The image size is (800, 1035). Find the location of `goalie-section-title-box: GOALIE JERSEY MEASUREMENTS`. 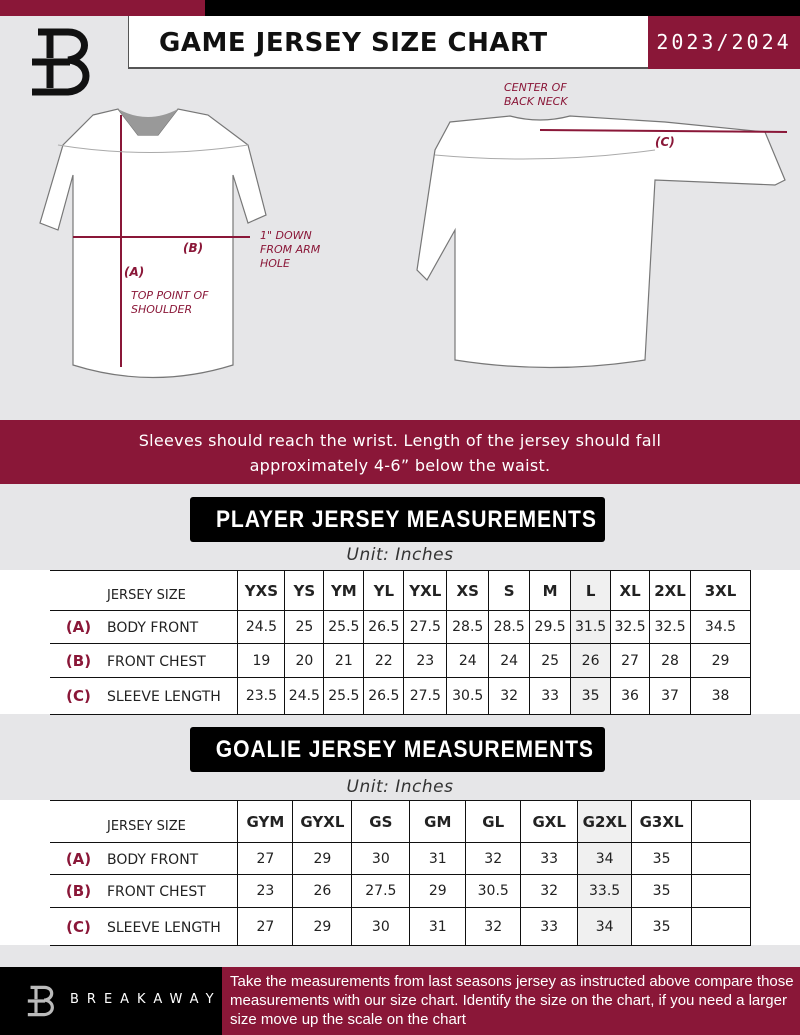

goalie-section-title-box: GOALIE JERSEY MEASUREMENTS is located at coordinates (397, 749).